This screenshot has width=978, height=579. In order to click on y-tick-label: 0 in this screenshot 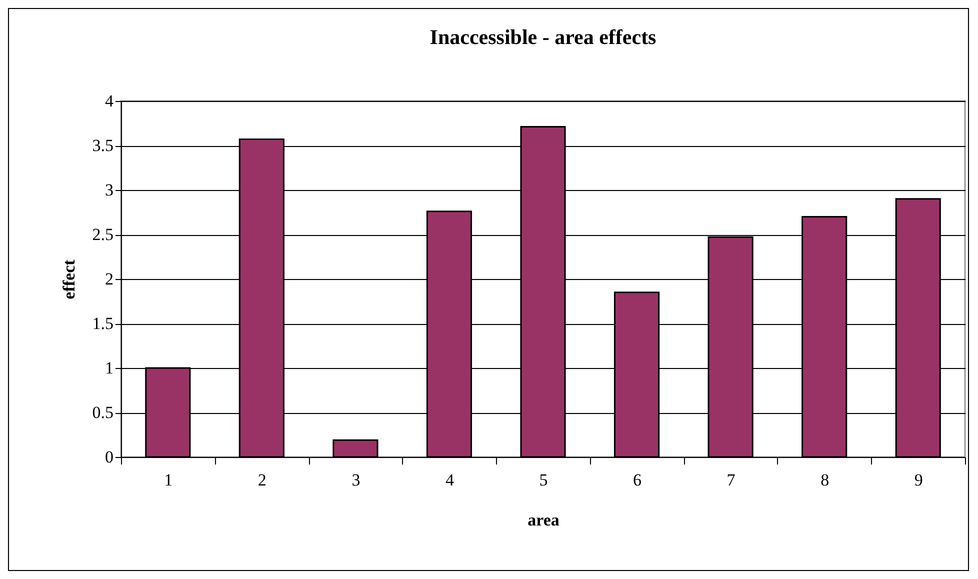, I will do `click(109, 457)`.